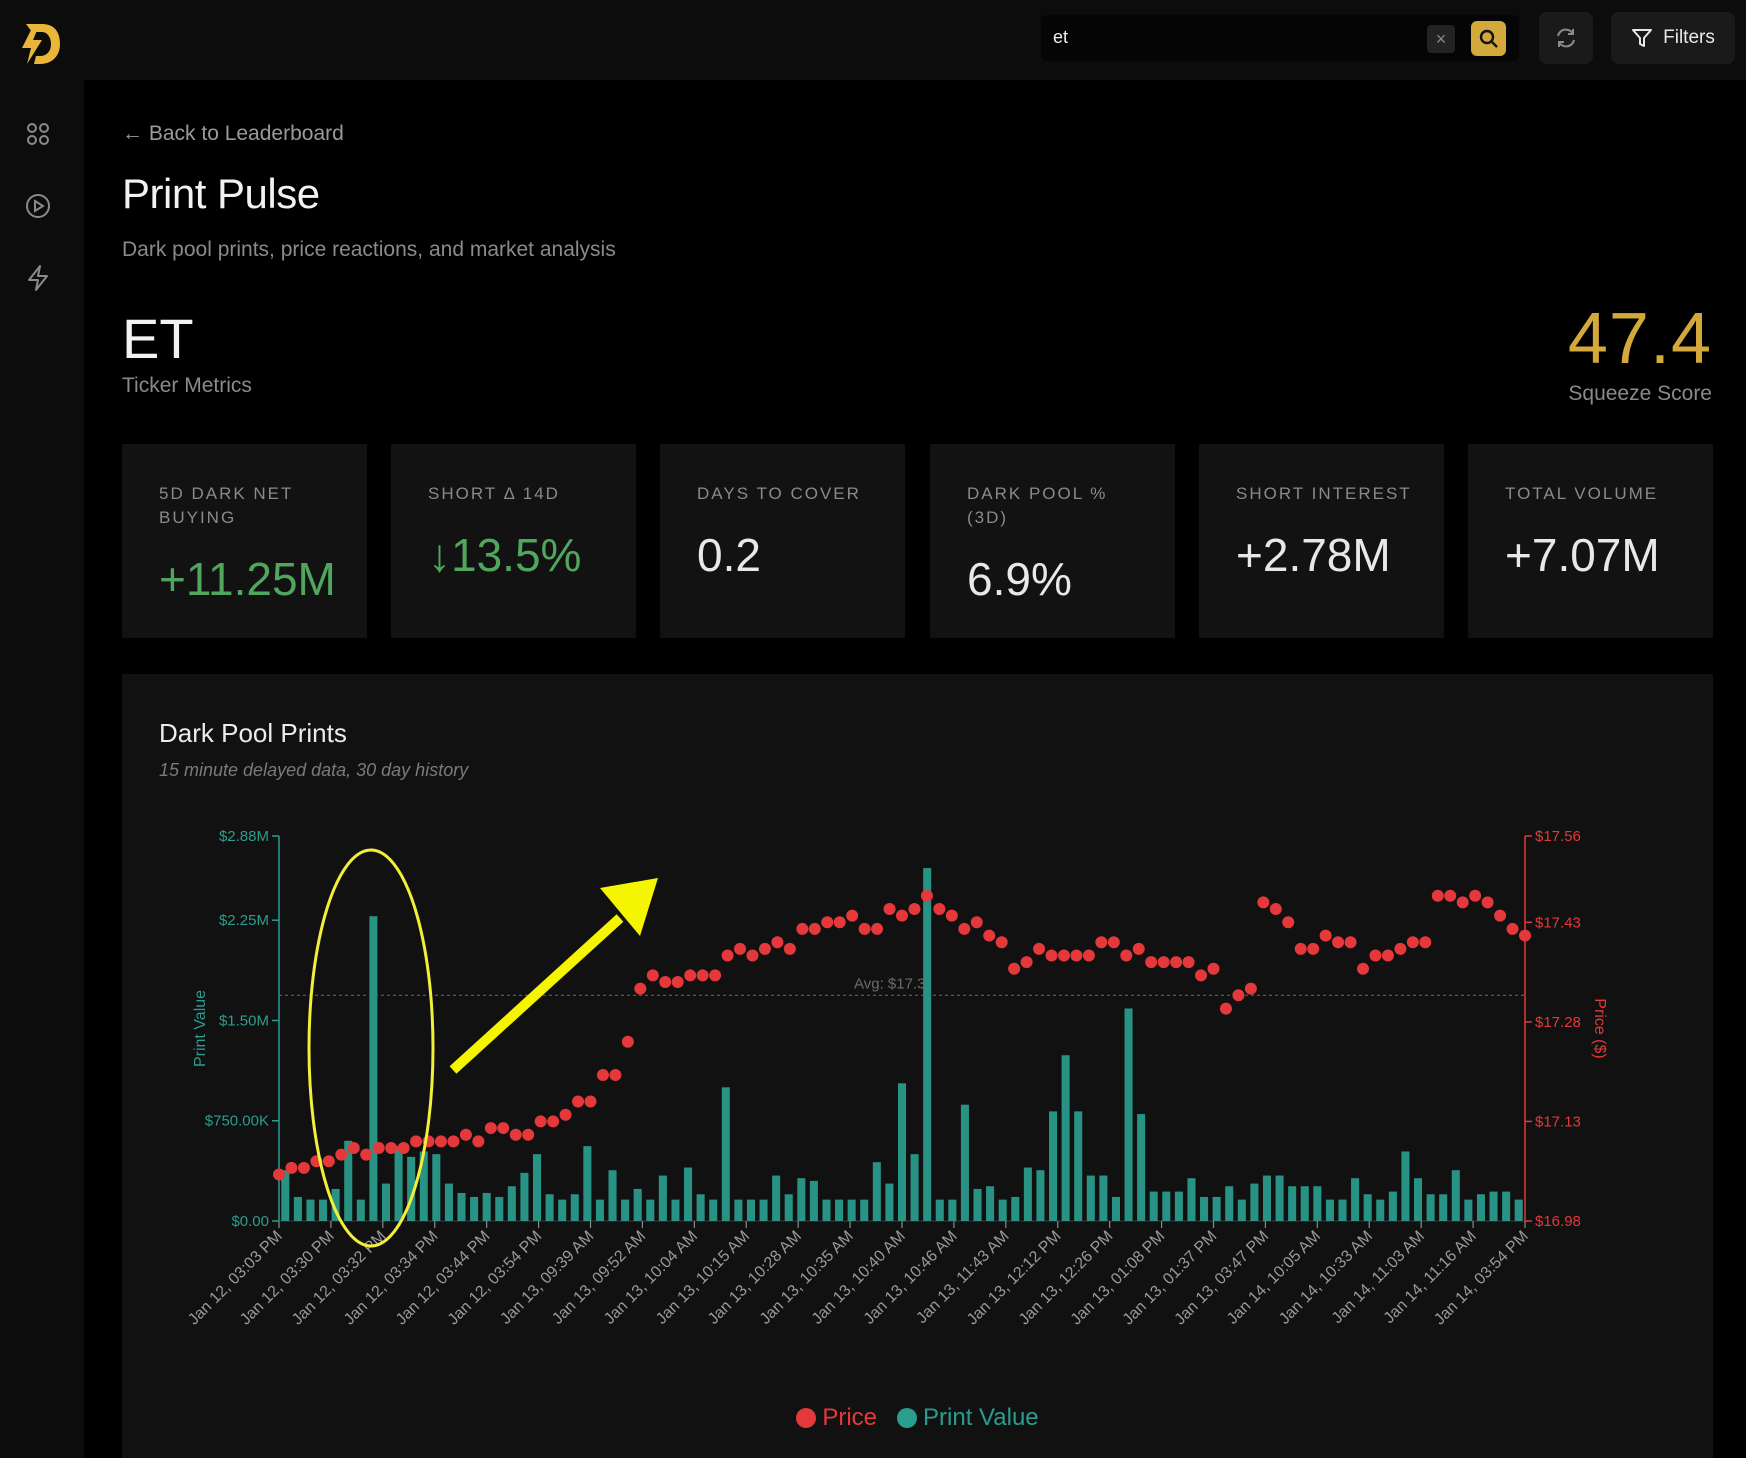  I want to click on metric-value: 0.2, so click(729, 555).